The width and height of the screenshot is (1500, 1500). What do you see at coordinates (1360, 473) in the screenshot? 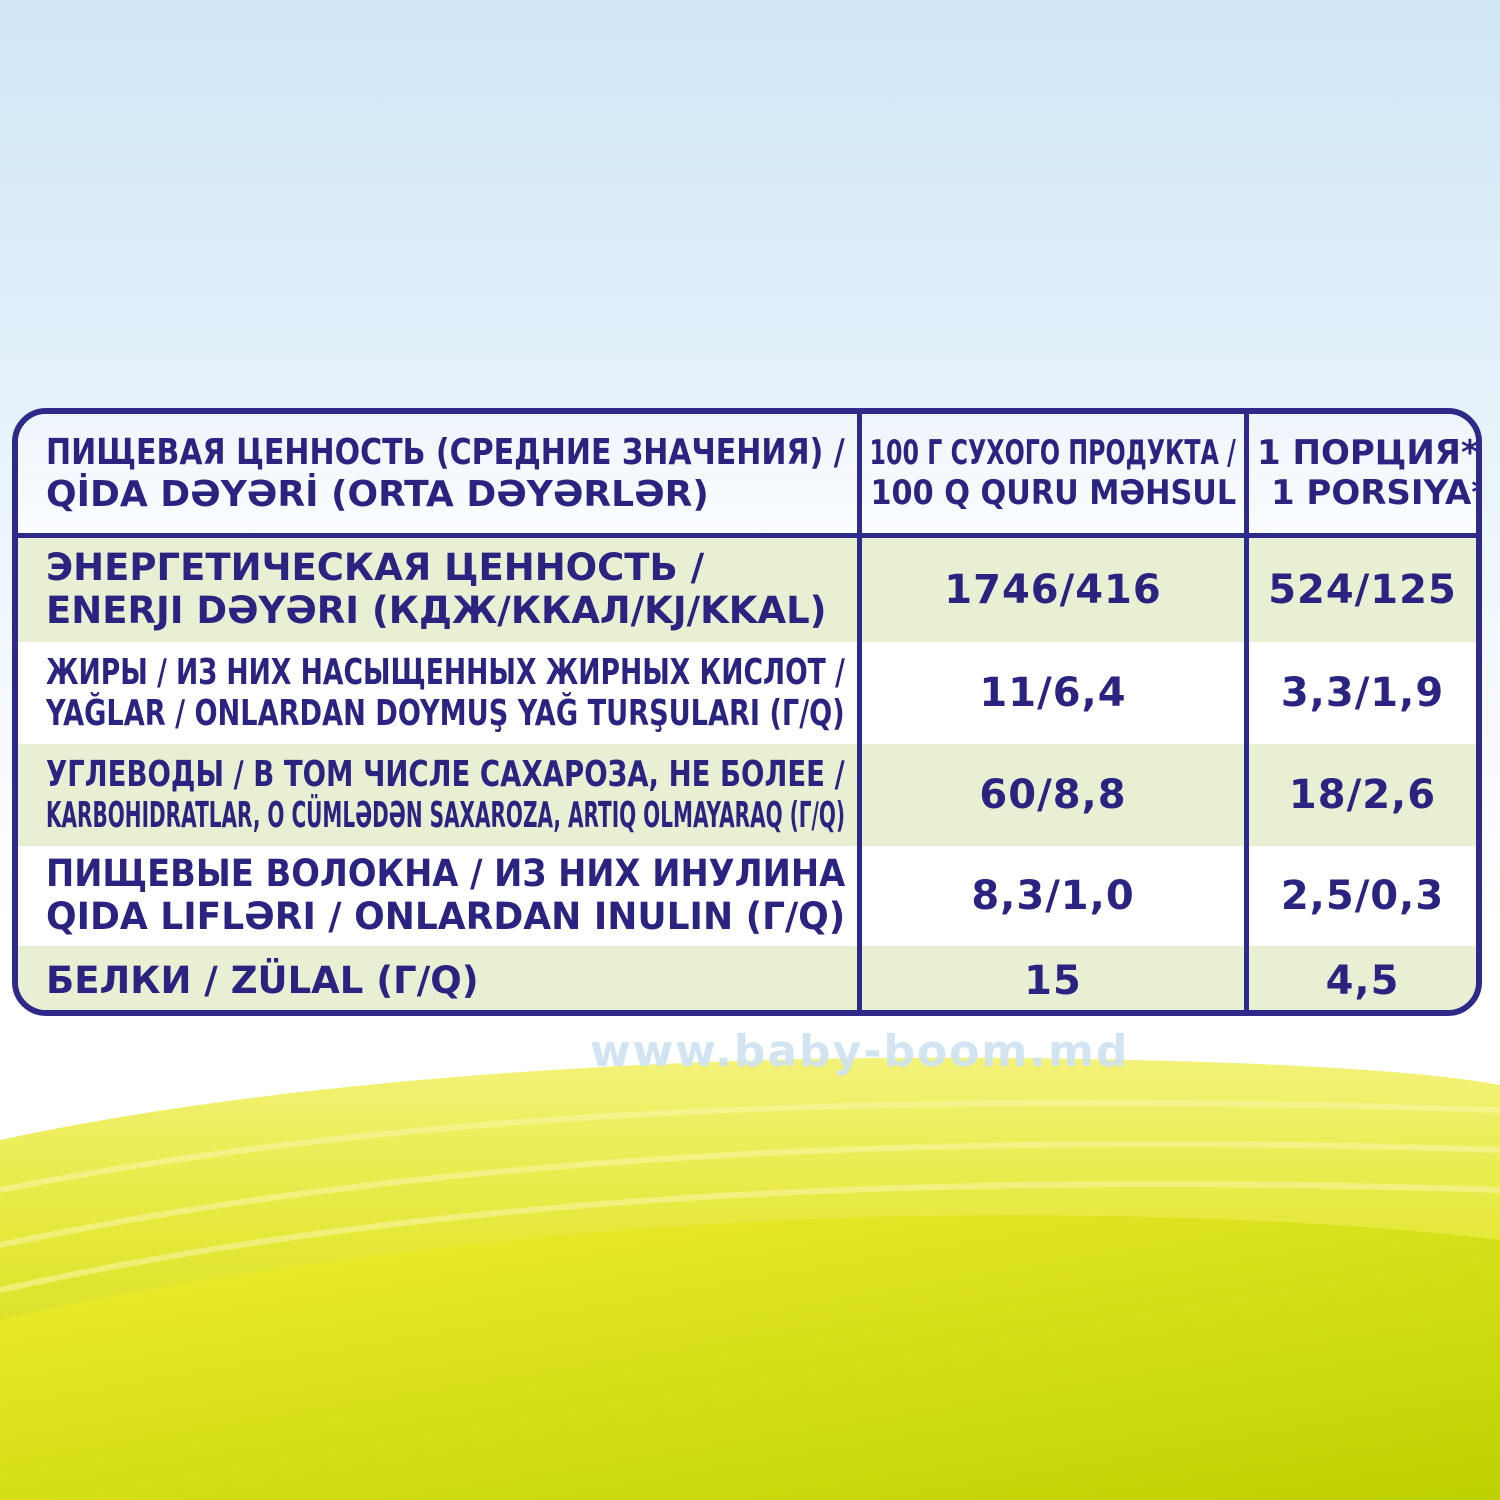
I see `header-per-portion: 1 ПОРЦИЯ* / 1 PORSIYA*` at bounding box center [1360, 473].